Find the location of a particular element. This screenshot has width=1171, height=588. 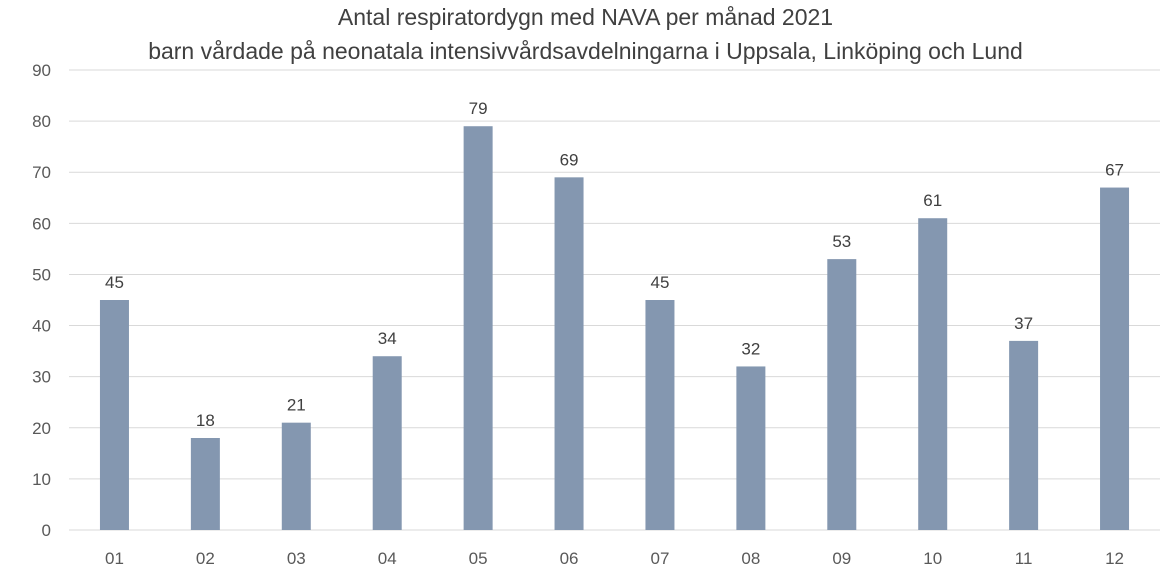

y-tick-label: 70 is located at coordinates (41, 172).